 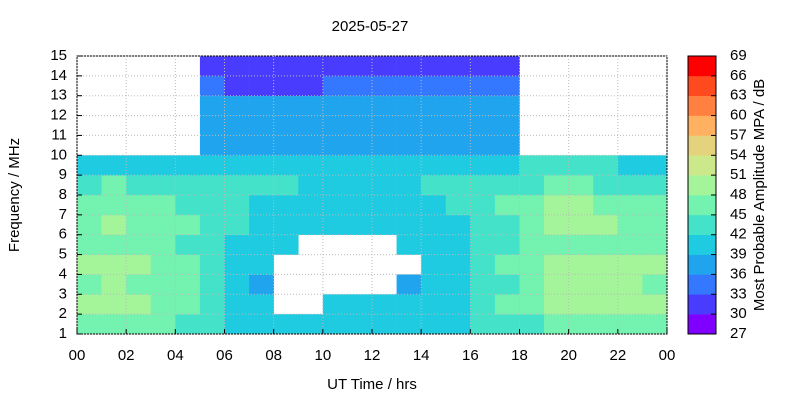 What do you see at coordinates (519, 355) in the screenshot?
I see `x-tick-label: 18` at bounding box center [519, 355].